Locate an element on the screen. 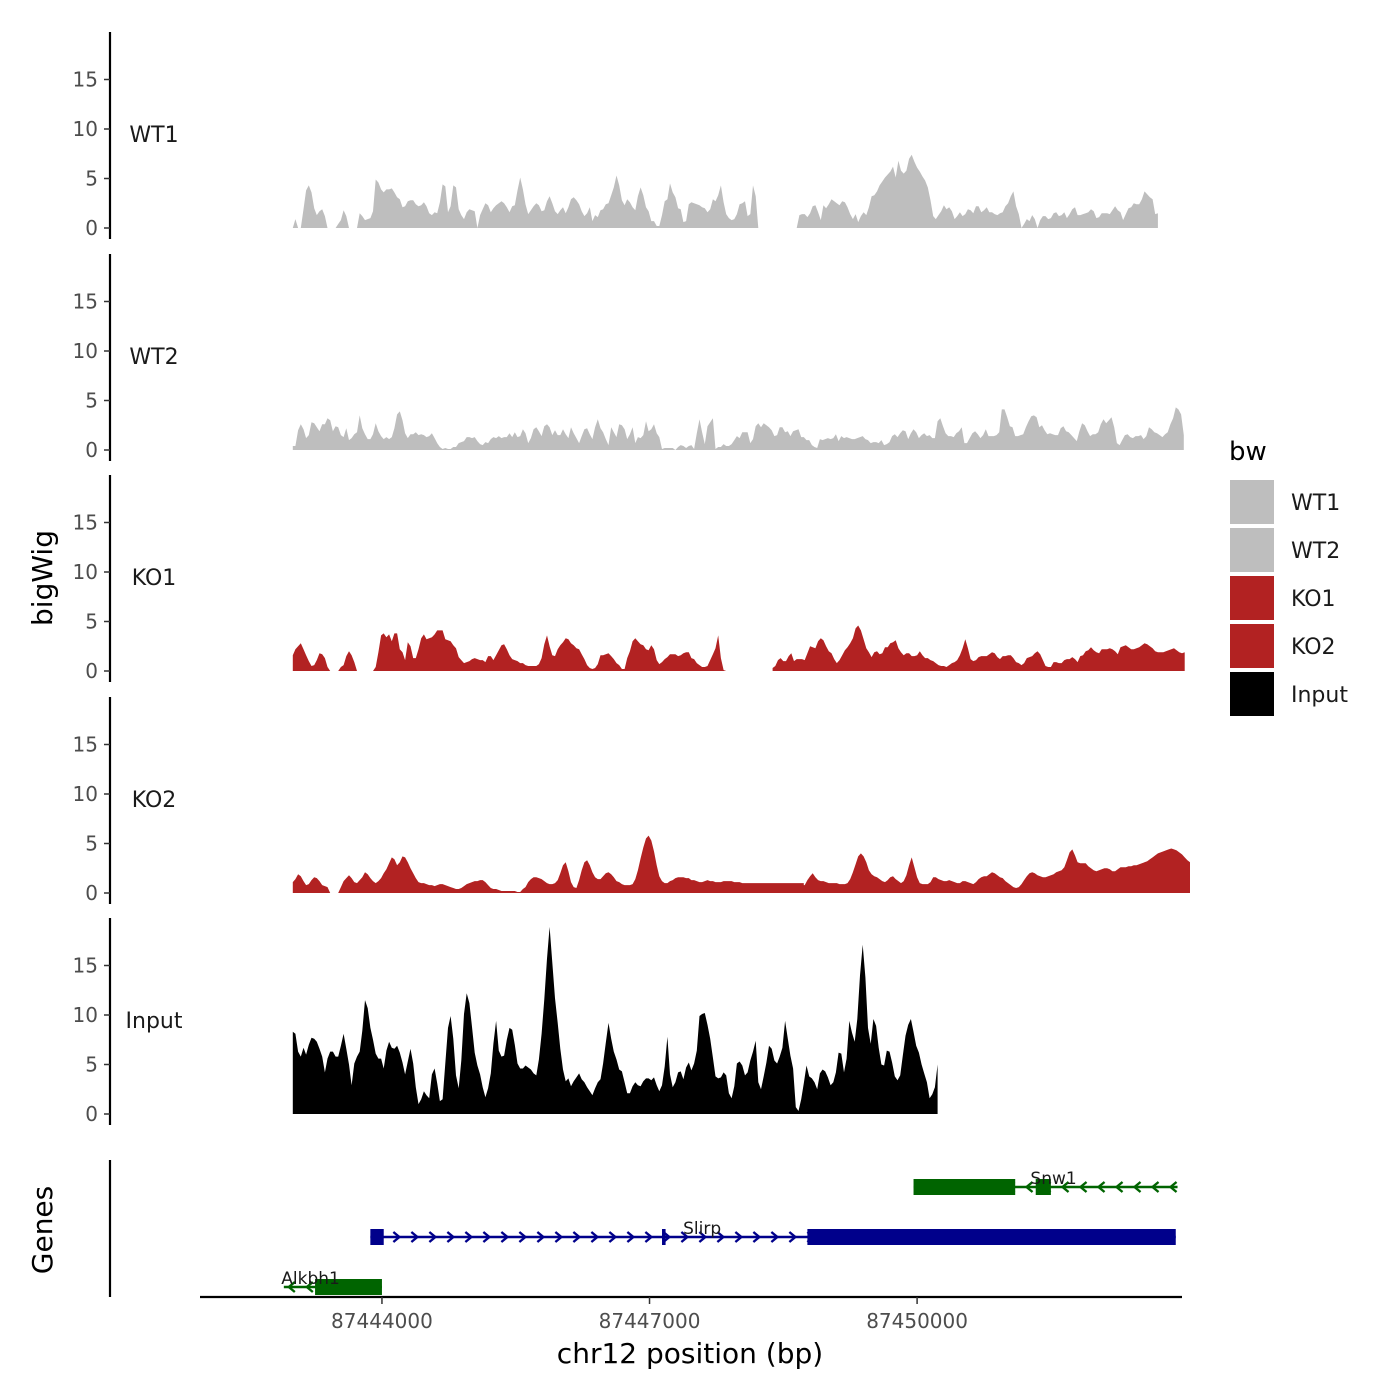  x-tick-label: 87450000 is located at coordinates (917, 1321).